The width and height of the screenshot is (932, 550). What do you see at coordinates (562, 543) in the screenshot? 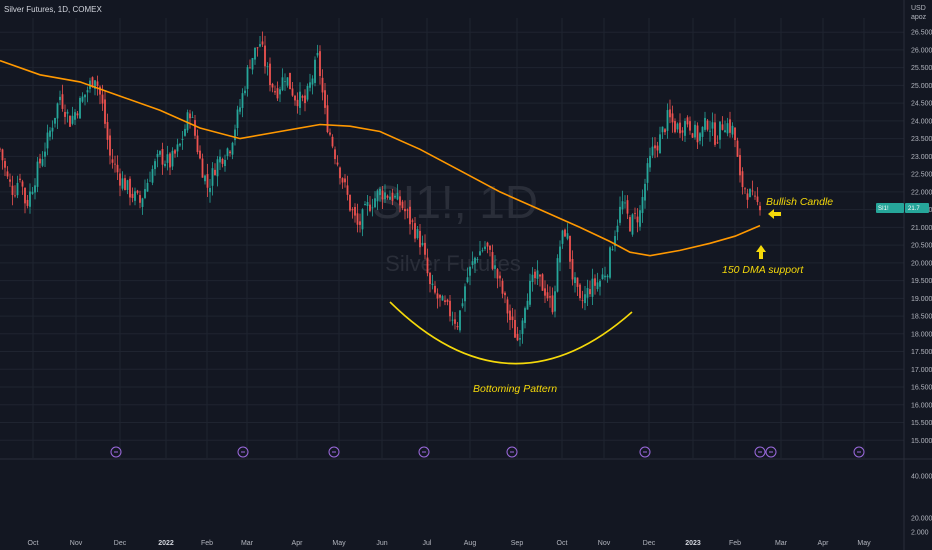
I see `x-tick-label: Oct` at bounding box center [562, 543].